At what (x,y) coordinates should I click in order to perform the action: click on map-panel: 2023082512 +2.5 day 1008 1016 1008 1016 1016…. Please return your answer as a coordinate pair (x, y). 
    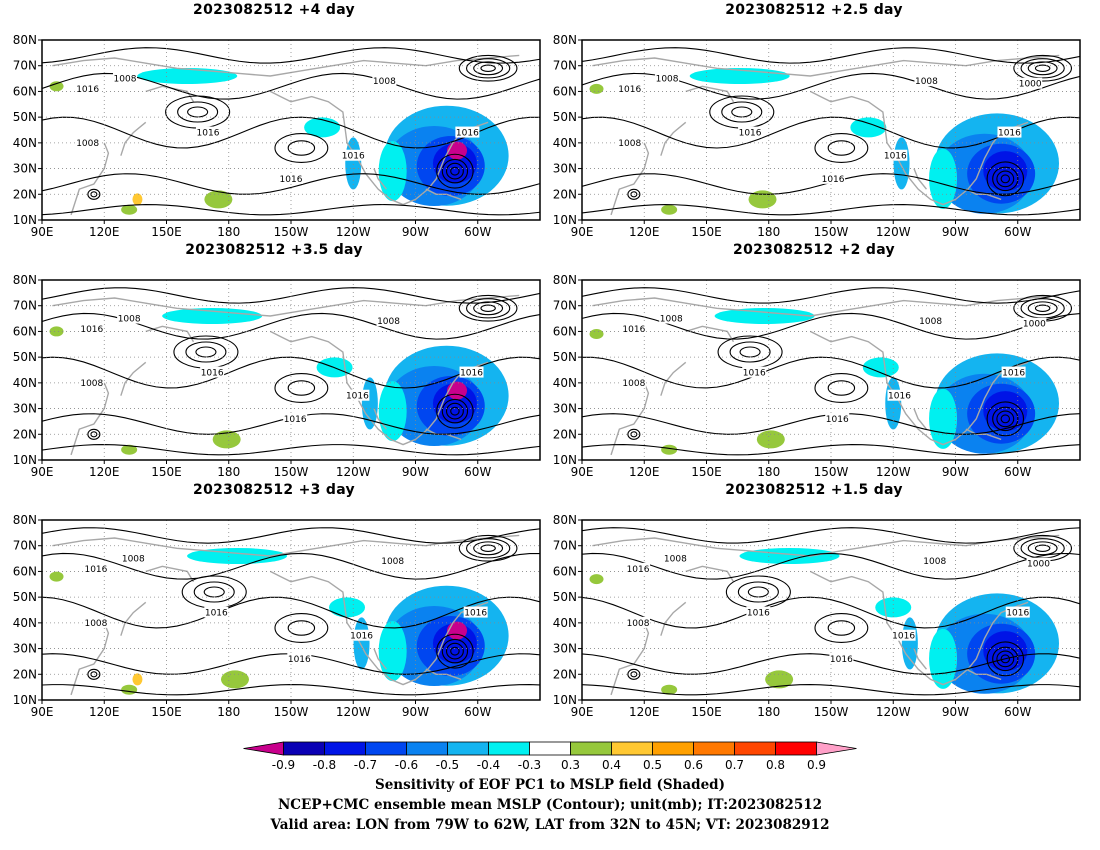
    Looking at the image, I should click on (814, 122).